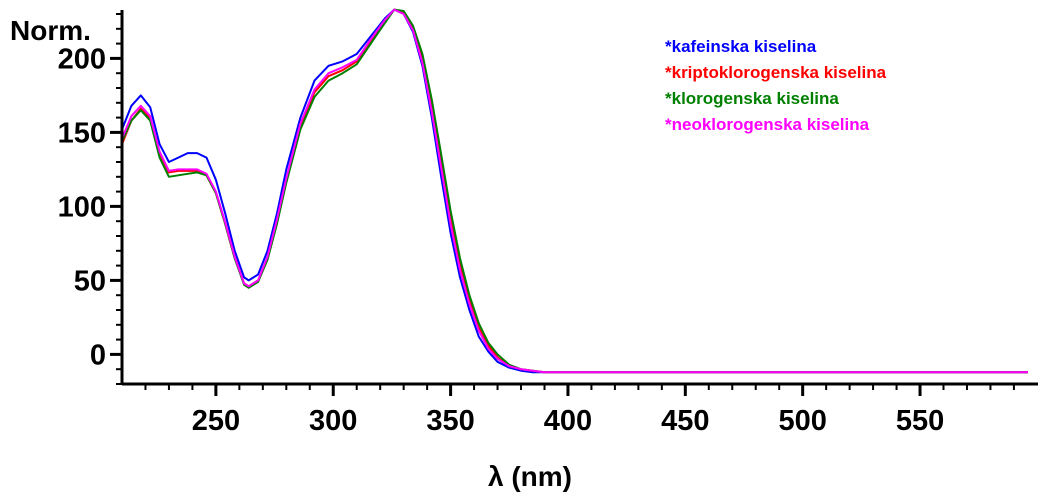  Describe the element at coordinates (685, 421) in the screenshot. I see `x-tick-label: 450` at that location.